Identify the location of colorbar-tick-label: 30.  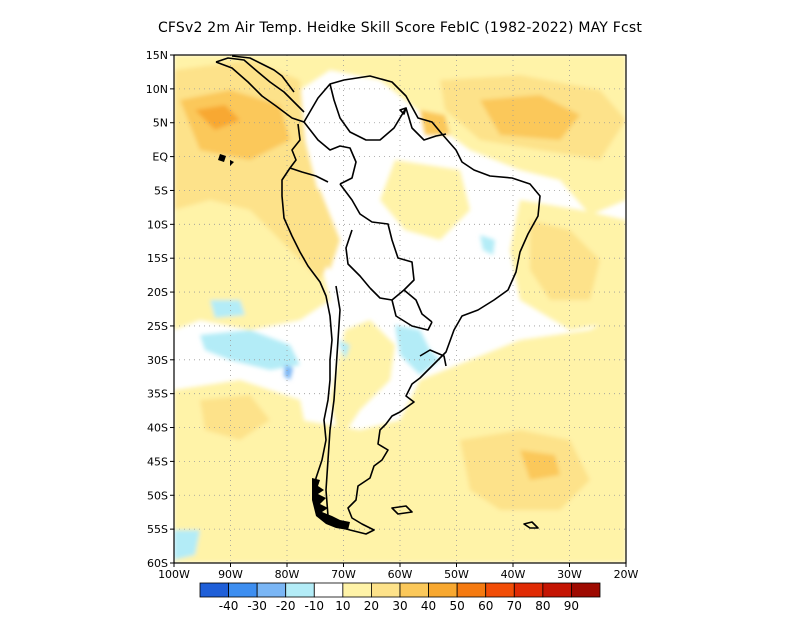
(399, 606).